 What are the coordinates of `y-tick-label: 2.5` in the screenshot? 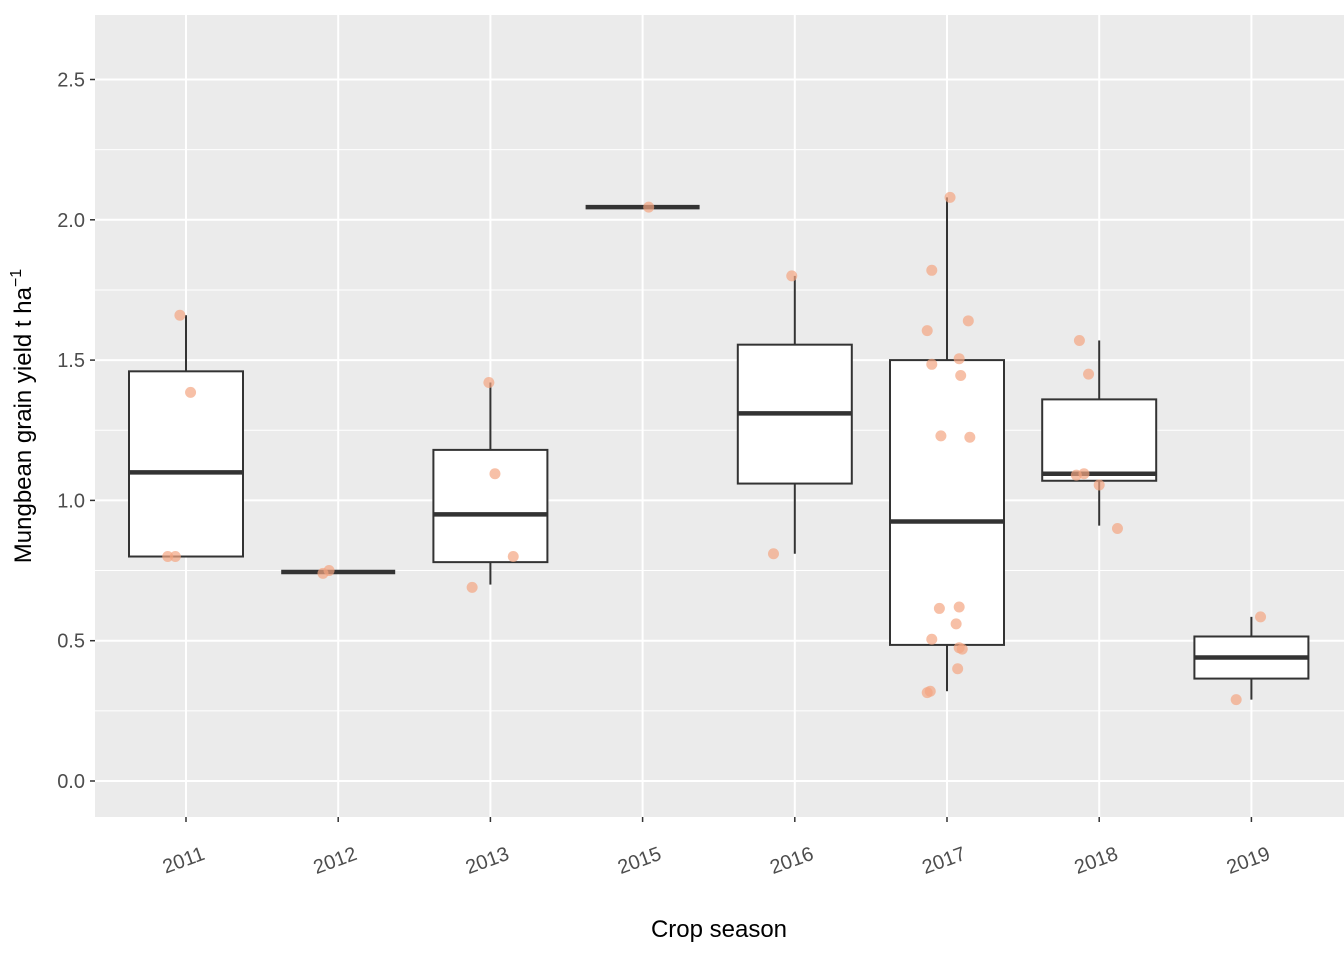 It's located at (71, 81).